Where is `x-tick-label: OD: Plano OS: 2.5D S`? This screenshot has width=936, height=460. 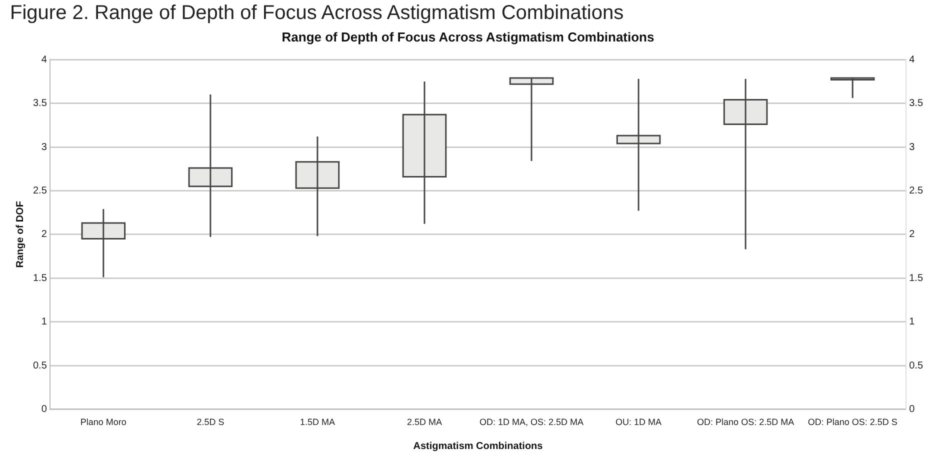 x-tick-label: OD: Plano OS: 2.5D S is located at coordinates (853, 422).